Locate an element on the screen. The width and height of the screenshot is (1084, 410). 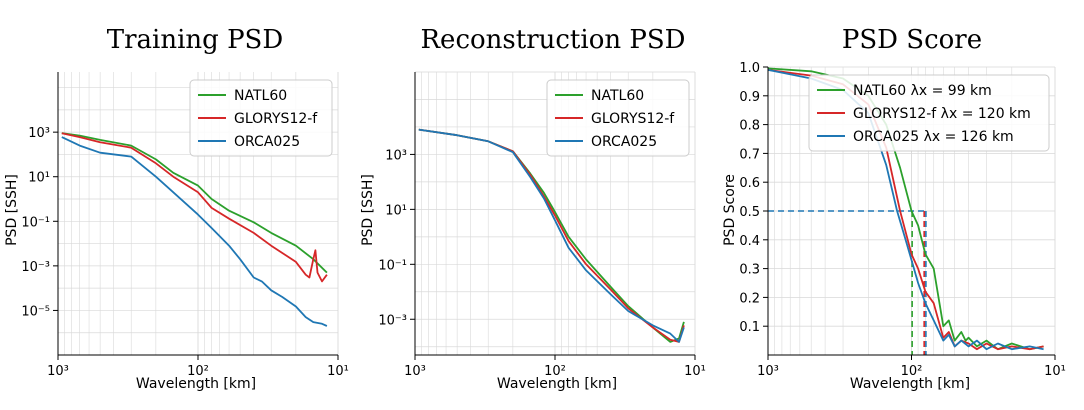
chart-title: PSD Score is located at coordinates (912, 40).